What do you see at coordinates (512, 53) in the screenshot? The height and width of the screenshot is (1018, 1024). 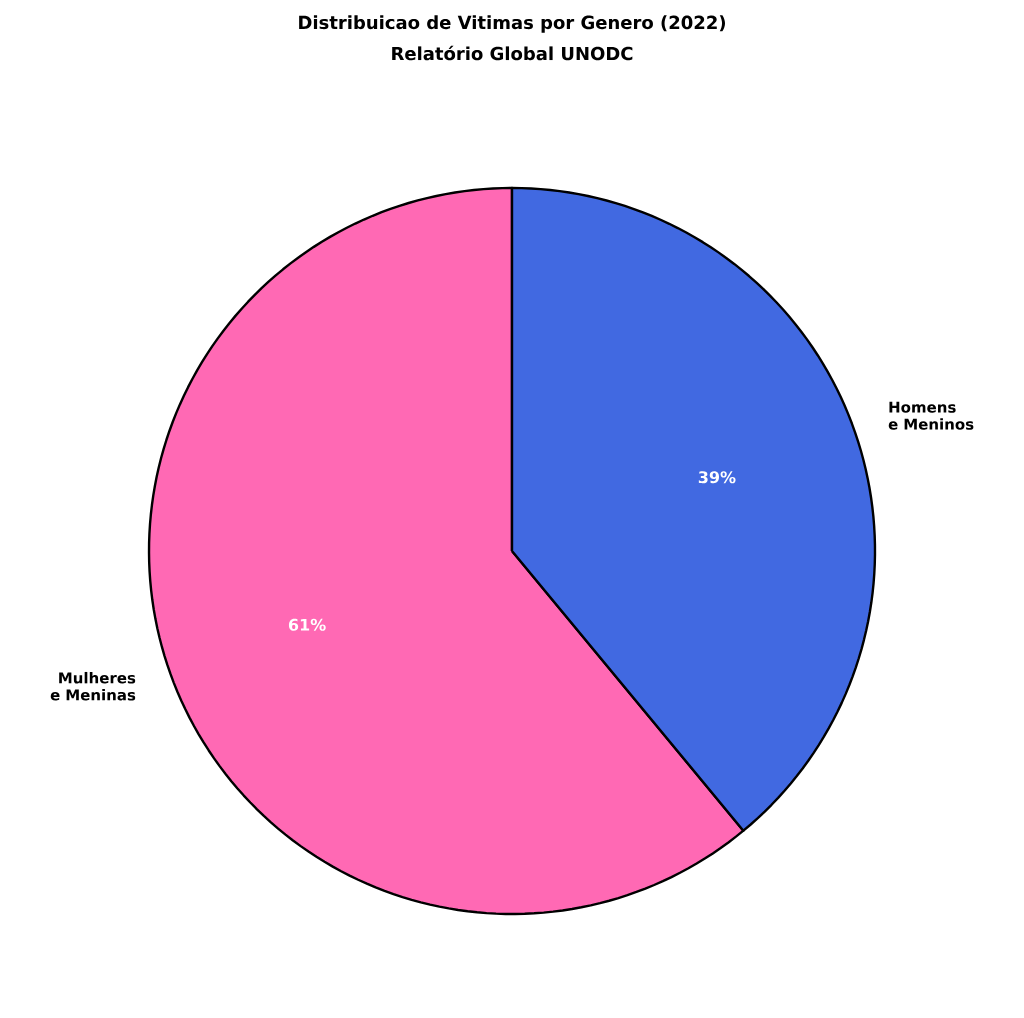 I see `chart-subtitle: Relatório Global UNODC` at bounding box center [512, 53].